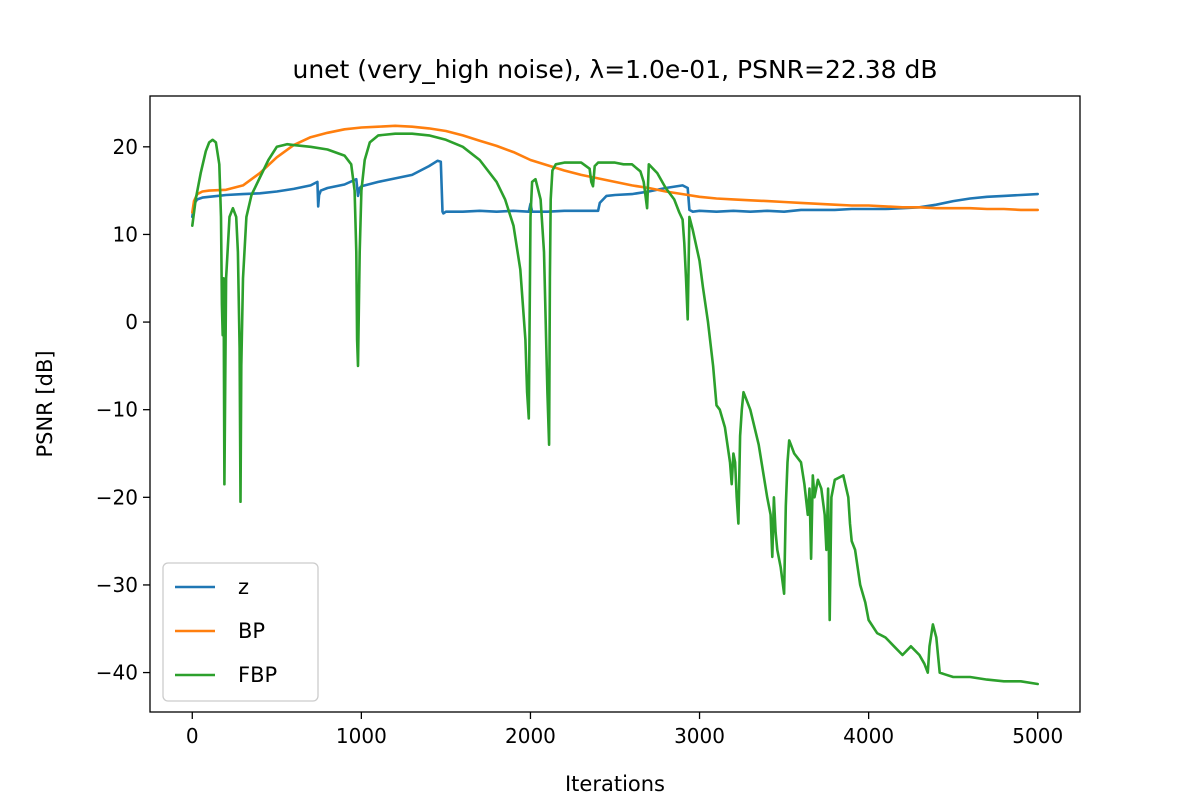 The image size is (1200, 800). What do you see at coordinates (125, 234) in the screenshot?
I see `y-tick-label: 10` at bounding box center [125, 234].